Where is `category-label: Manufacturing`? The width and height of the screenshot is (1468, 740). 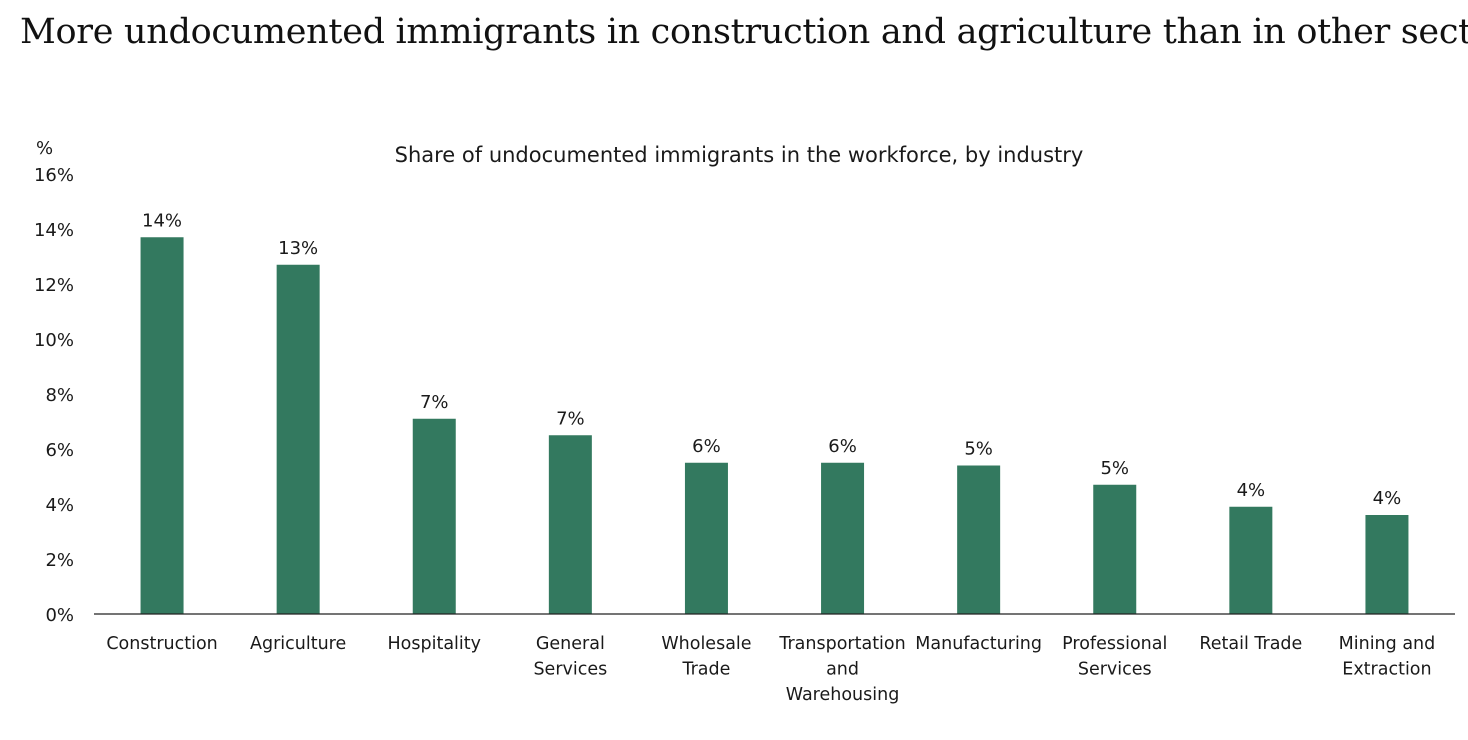
category-label: Manufacturing is located at coordinates (978, 644).